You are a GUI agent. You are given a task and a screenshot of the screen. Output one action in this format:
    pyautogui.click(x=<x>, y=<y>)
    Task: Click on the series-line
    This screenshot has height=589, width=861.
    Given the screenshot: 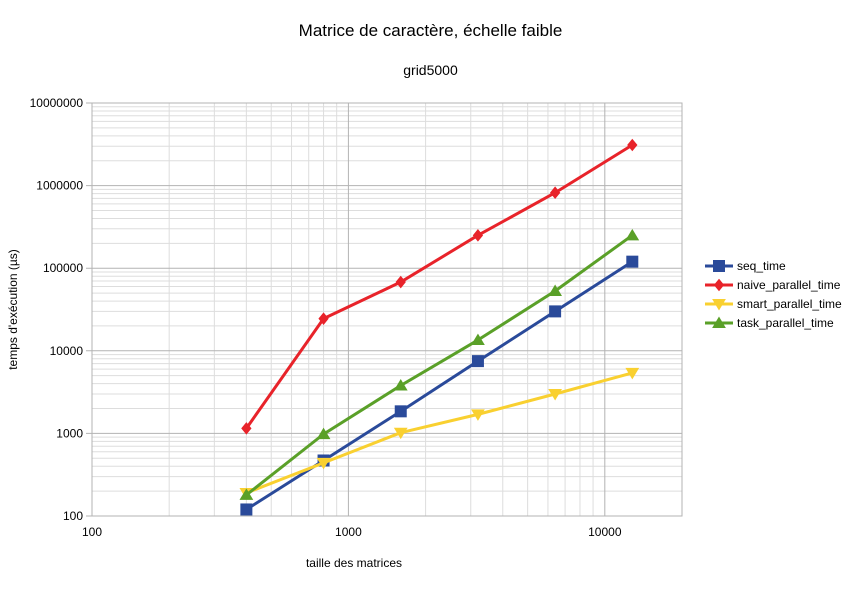 What is the action you would take?
    pyautogui.click(x=439, y=433)
    